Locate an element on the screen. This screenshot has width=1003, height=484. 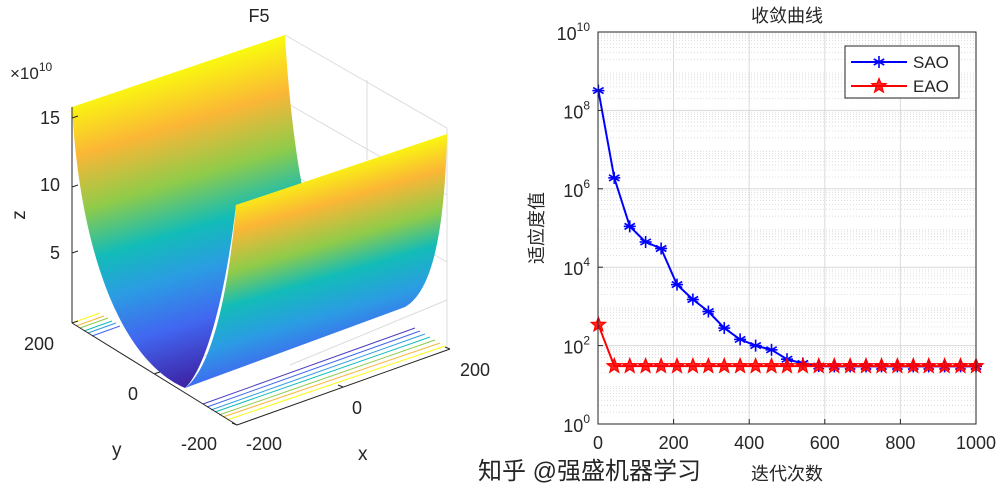
surface-title: F5 is located at coordinates (258, 16).